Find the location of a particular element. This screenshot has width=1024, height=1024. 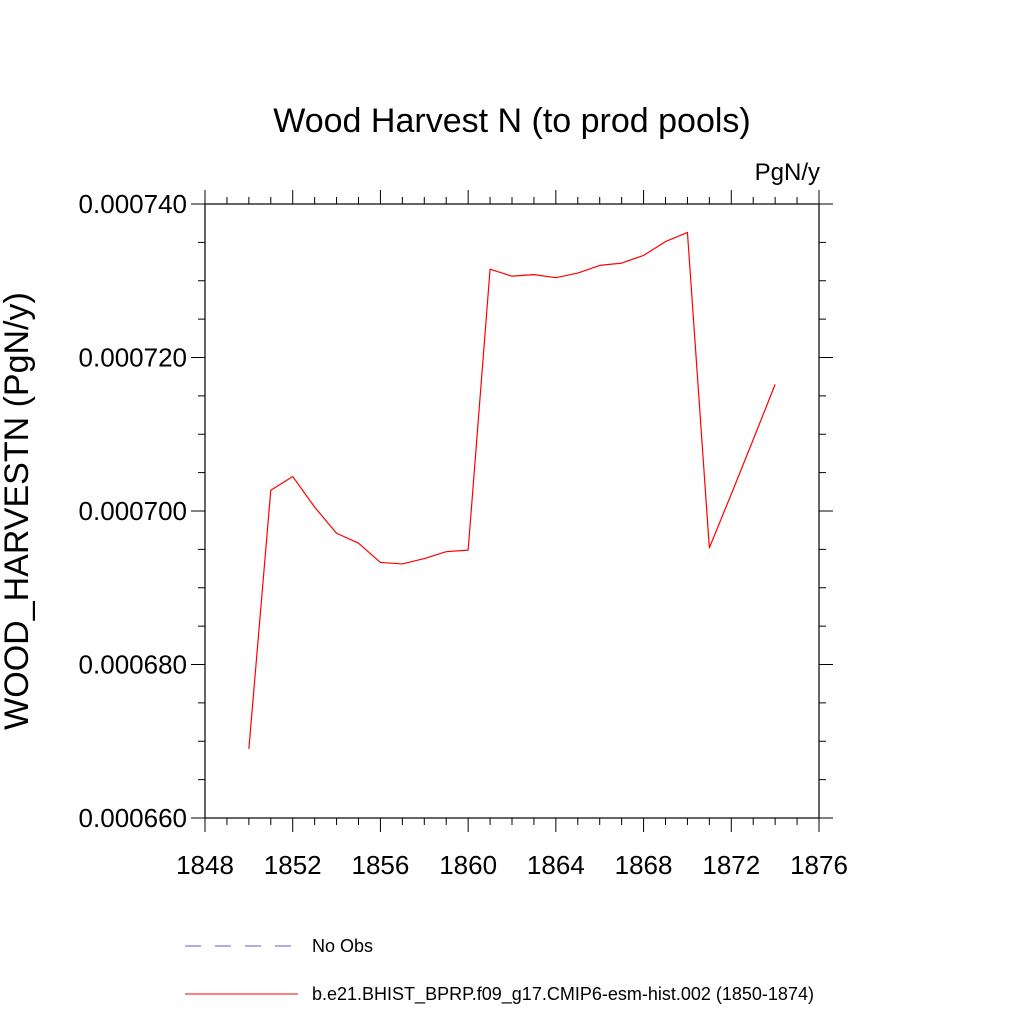

x-tick-label: 1868 is located at coordinates (644, 865).